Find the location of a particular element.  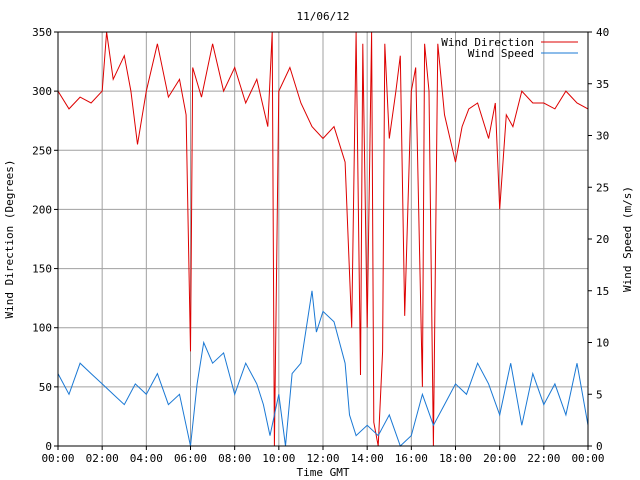

y-tick-label-left: 300 is located at coordinates (42, 91).